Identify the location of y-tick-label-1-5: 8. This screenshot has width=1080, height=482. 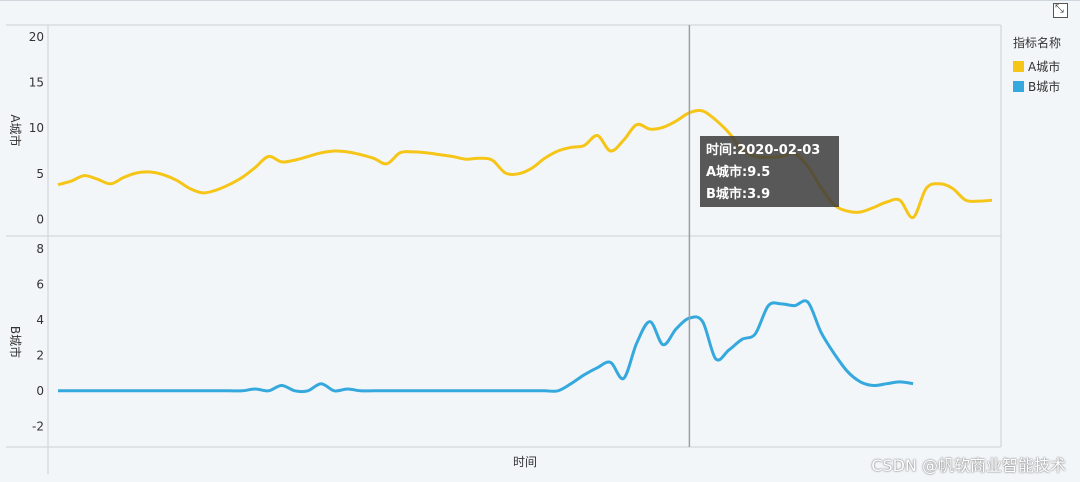
(40, 249).